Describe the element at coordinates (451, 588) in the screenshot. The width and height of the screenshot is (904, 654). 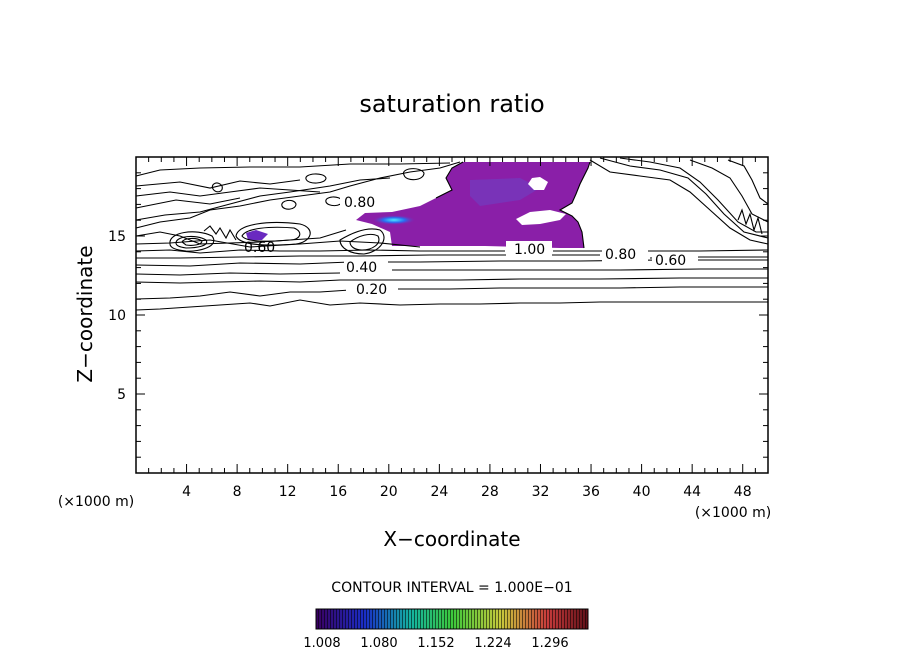
I see `contour-interval: CONTOUR INTERVAL = 1.000E−01` at that location.